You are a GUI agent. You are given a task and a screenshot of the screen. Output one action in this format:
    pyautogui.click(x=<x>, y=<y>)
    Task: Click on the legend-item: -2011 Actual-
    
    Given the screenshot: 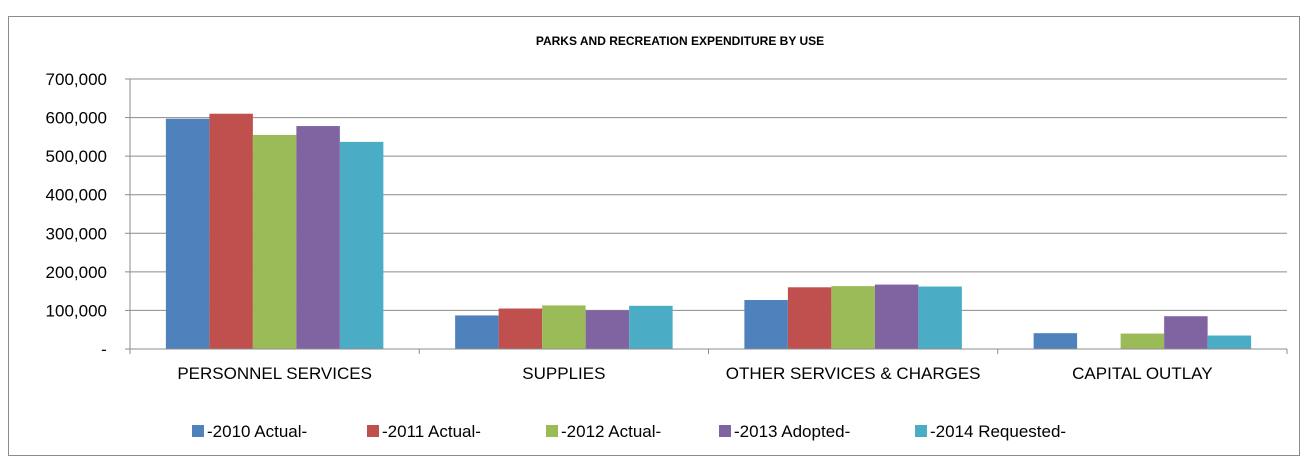 What is the action you would take?
    pyautogui.click(x=424, y=431)
    